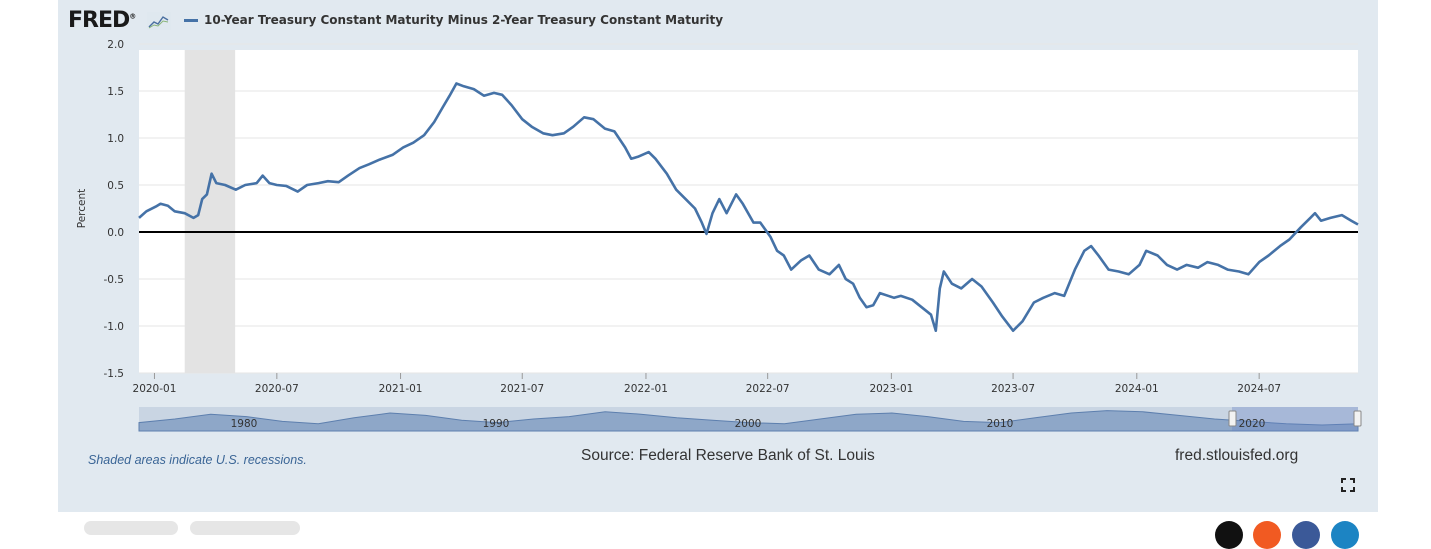 This screenshot has width=1431, height=549. I want to click on recession-shade, so click(210, 211).